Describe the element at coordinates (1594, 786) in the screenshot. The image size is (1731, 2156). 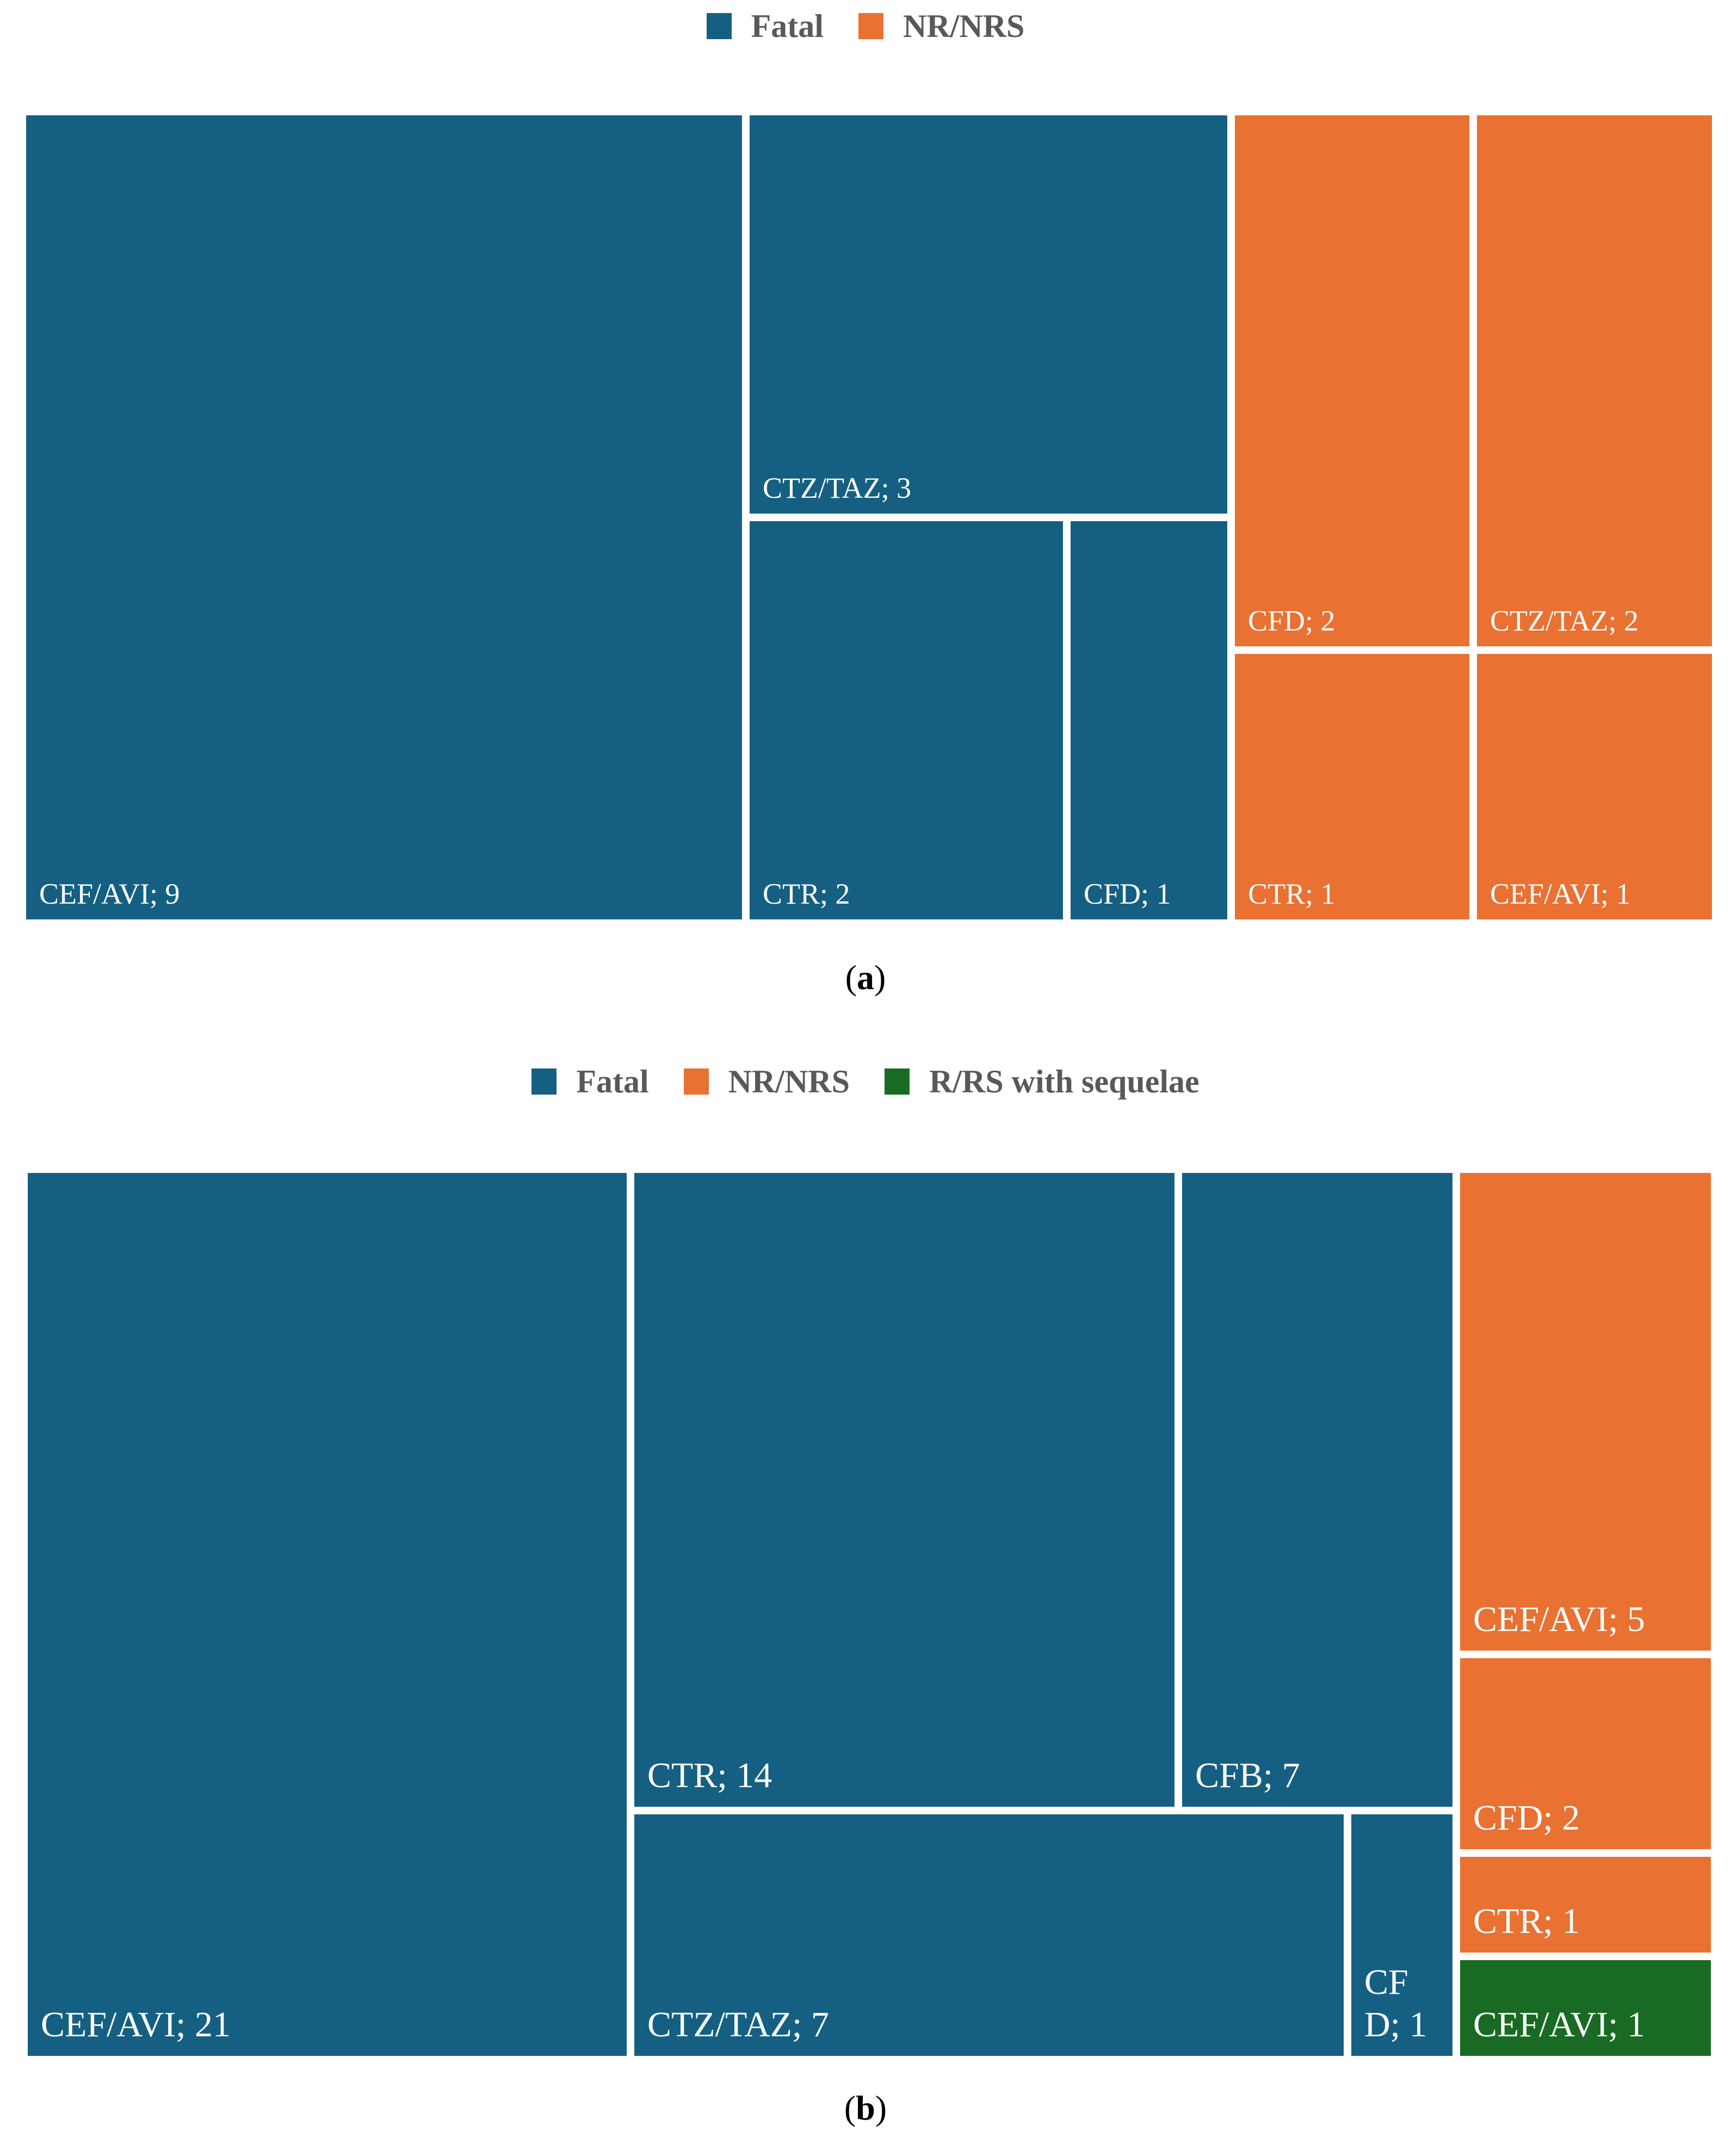
I see `tile-nr-nrs-cef-avi: CEF/AVI; 1` at that location.